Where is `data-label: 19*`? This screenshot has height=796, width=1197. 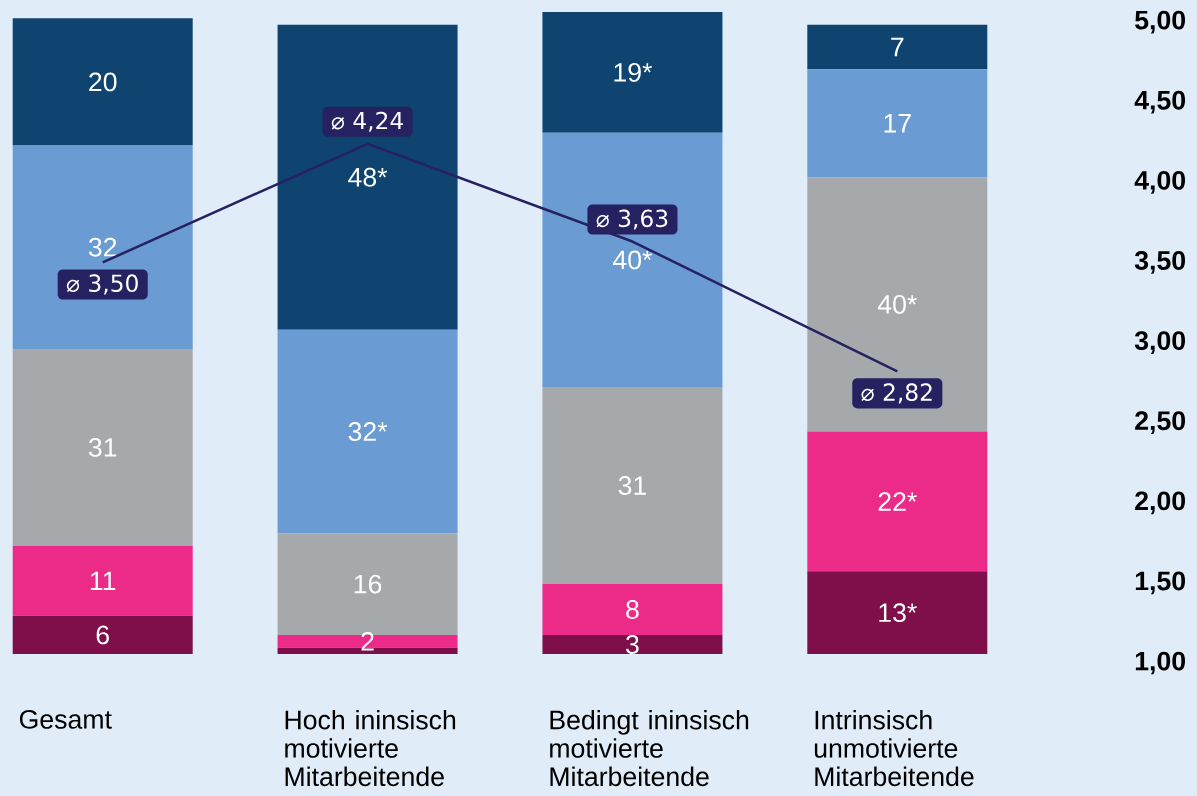
data-label: 19* is located at coordinates (633, 72).